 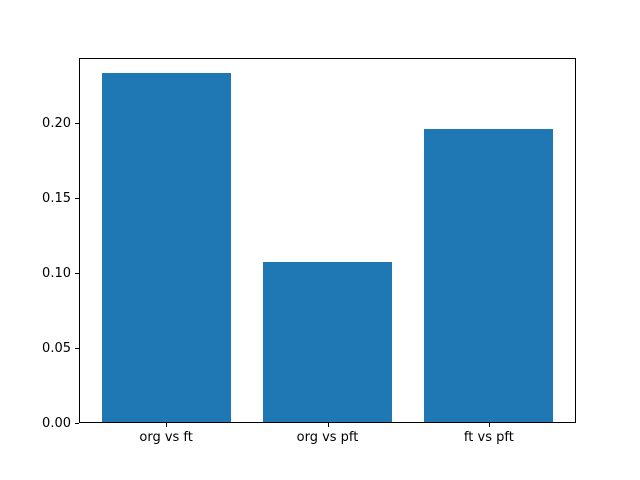 I want to click on x-tick-label-1: org vs pft, so click(x=327, y=437).